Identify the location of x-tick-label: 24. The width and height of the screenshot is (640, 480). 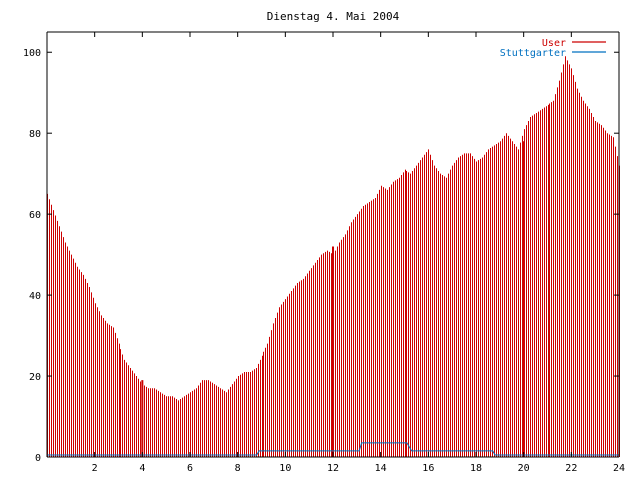
(619, 468).